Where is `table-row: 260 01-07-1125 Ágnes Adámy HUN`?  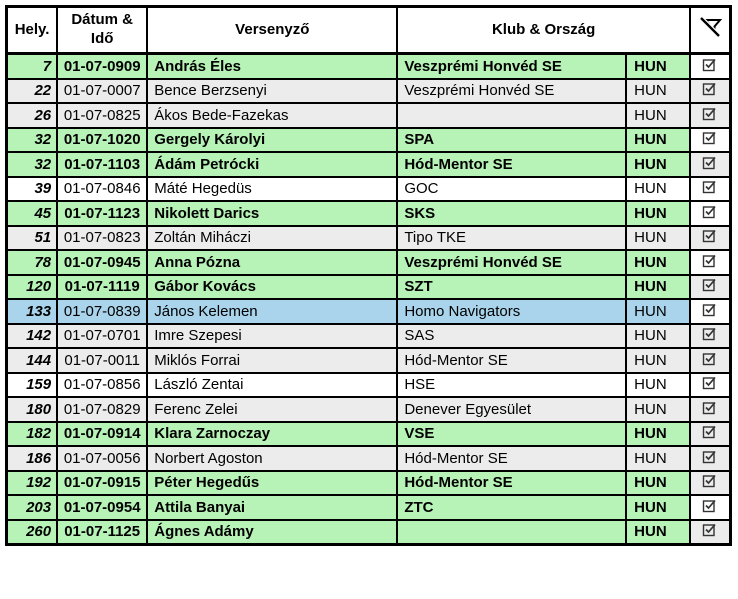 table-row: 260 01-07-1125 Ágnes Adámy HUN is located at coordinates (368, 532).